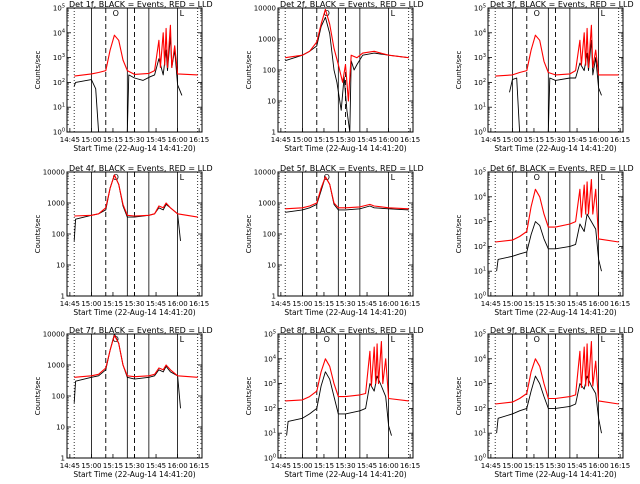 The image size is (640, 484). What do you see at coordinates (141, 330) in the screenshot?
I see `panel-title: Det 7f, BLACK = Events, RED = LLD` at bounding box center [141, 330].